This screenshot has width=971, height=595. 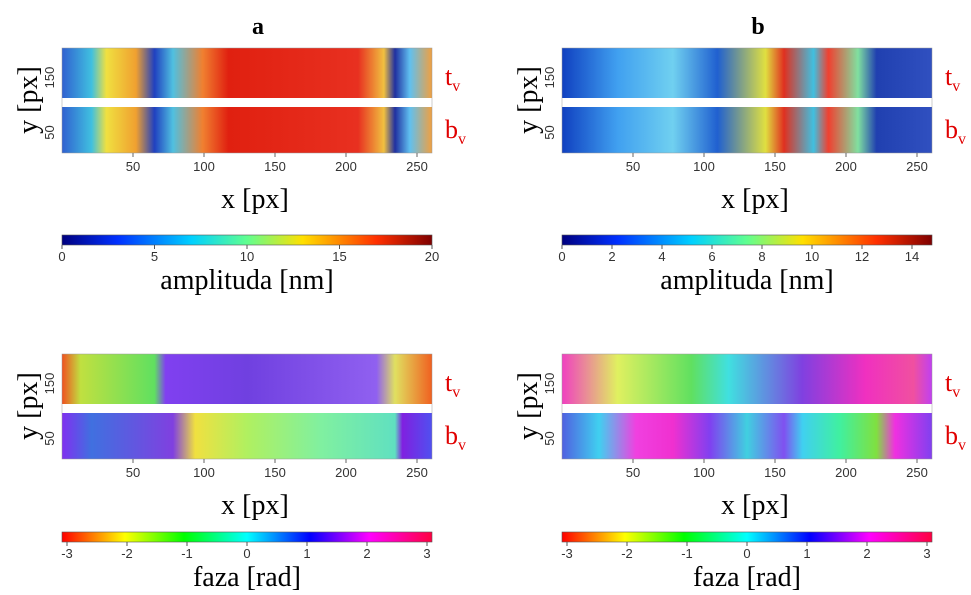 What do you see at coordinates (154, 256) in the screenshot?
I see `colorbar-tick-label: 5` at bounding box center [154, 256].